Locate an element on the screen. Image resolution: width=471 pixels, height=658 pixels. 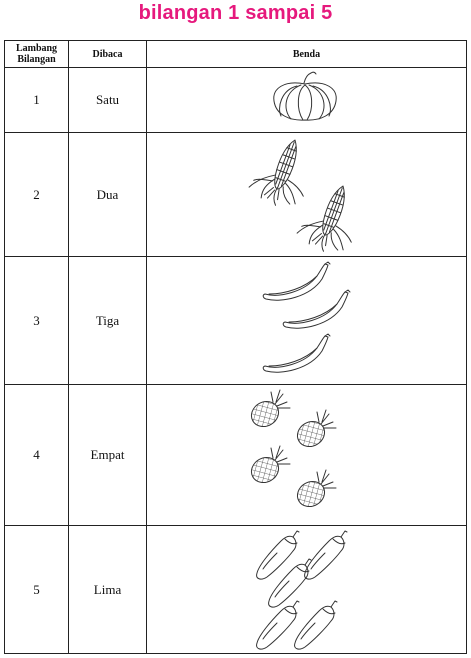
header-dibaca: Dibaca is located at coordinates (107, 54).